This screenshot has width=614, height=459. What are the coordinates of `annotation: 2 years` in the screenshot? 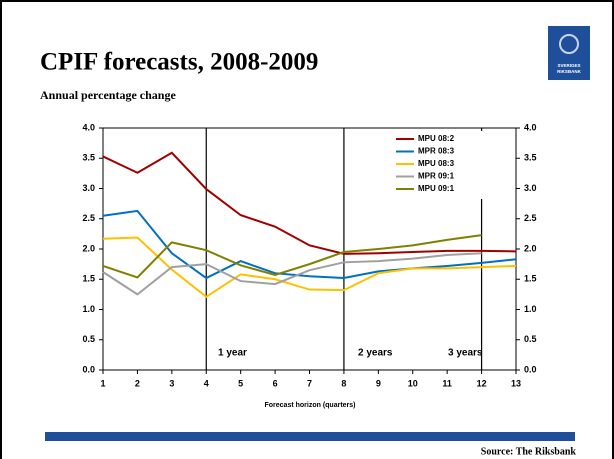 It's located at (375, 353).